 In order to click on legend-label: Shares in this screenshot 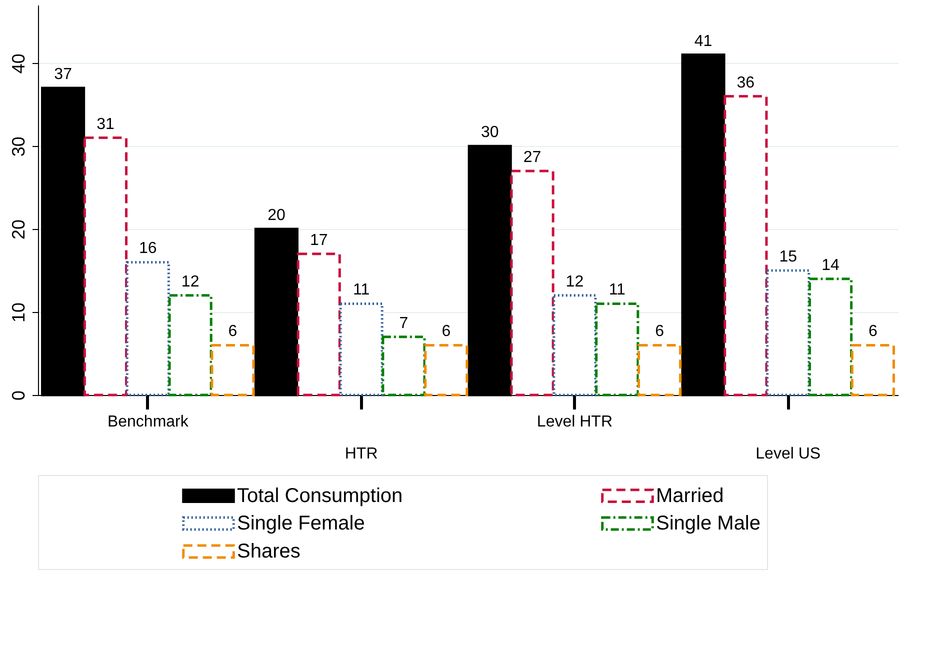, I will do `click(268, 551)`.